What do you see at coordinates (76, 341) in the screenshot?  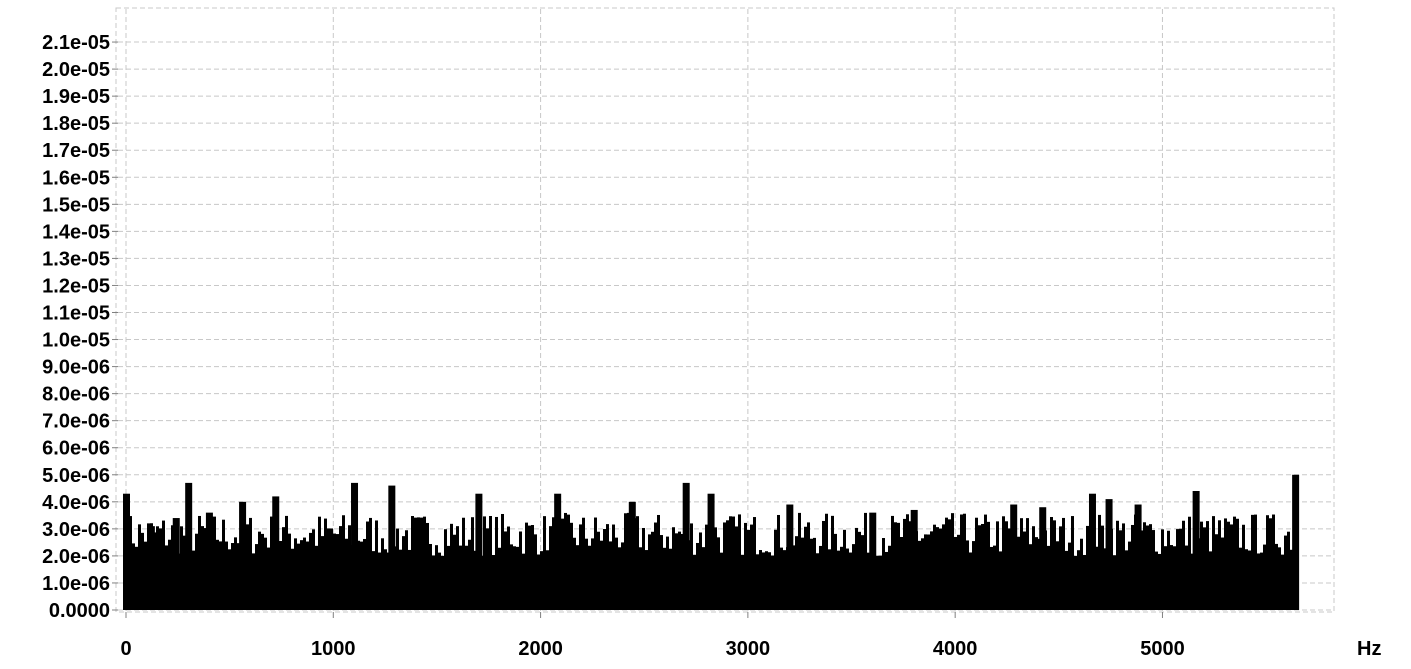 I see `y-tick-label: 1.0e-05` at bounding box center [76, 341].